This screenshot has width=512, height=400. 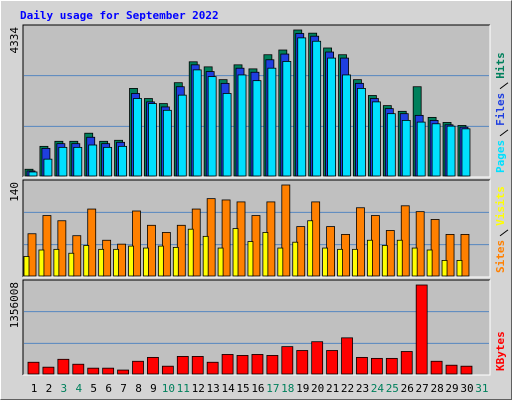 I want to click on legend-entry: Visits, so click(x=500, y=206).